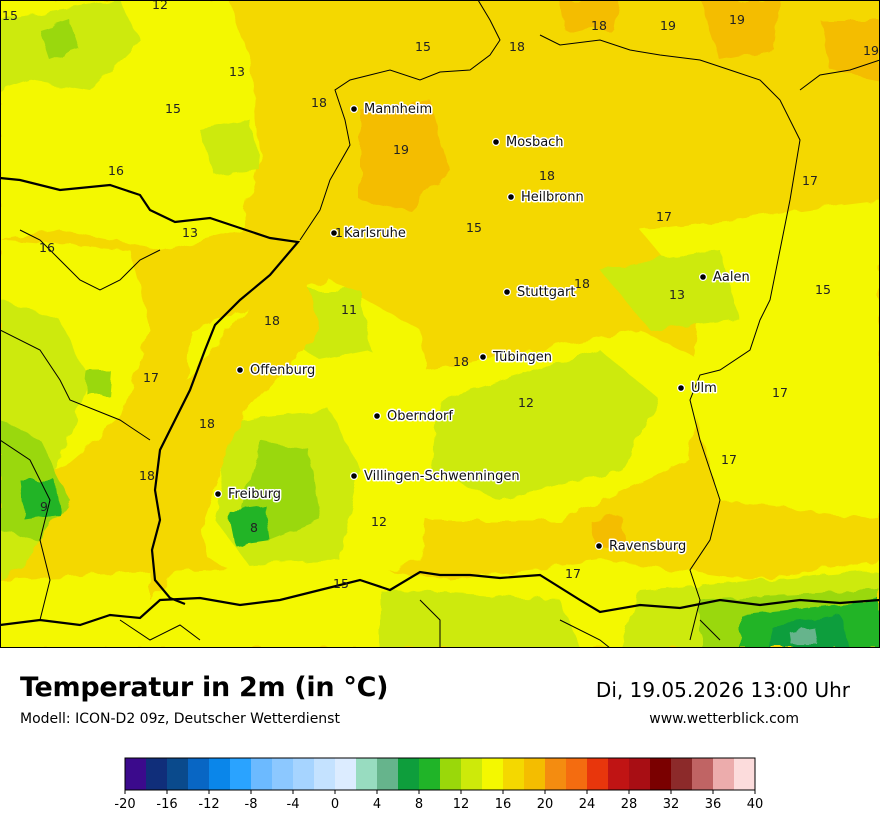 The image size is (880, 830). What do you see at coordinates (503, 804) in the screenshot?
I see `legend-tick-label: 16` at bounding box center [503, 804].